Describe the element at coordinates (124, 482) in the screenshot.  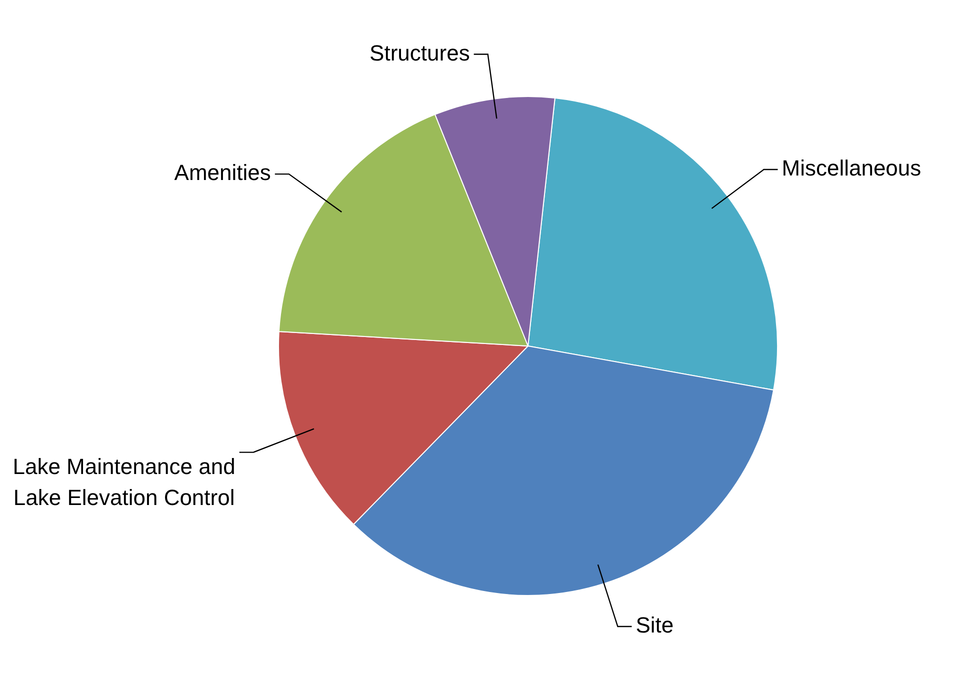
I see `slice-label: Lake Maintenance and Lake Elevation Control` at that location.